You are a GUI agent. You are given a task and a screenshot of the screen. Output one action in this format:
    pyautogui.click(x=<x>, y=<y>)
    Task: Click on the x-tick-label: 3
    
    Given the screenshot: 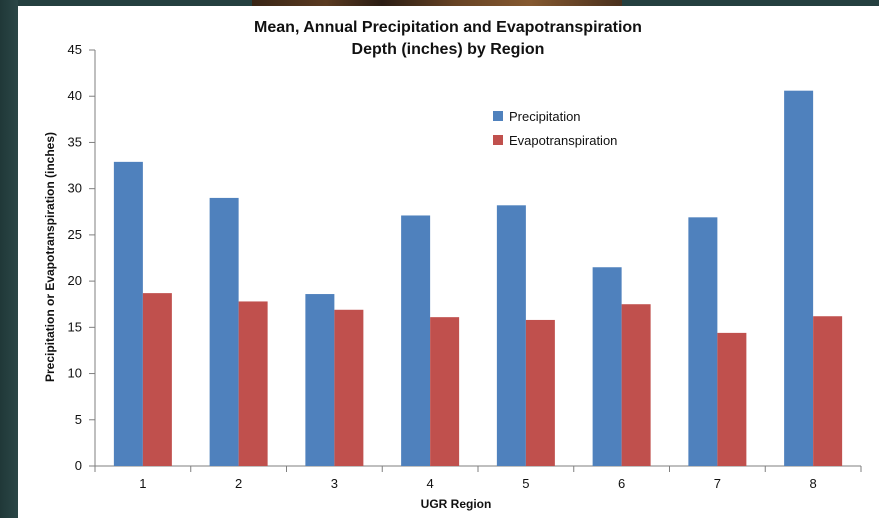 What is the action you would take?
    pyautogui.click(x=334, y=483)
    